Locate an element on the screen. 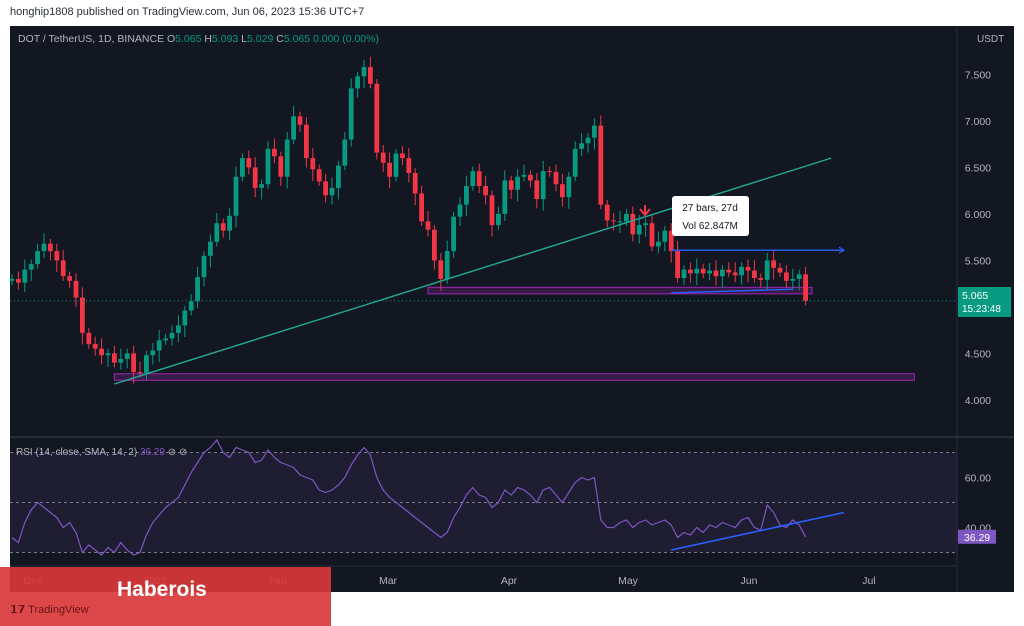 This screenshot has width=1024, height=626. rsi-title: RSI (14, close, SMA, 14, 2) is located at coordinates (77, 452).